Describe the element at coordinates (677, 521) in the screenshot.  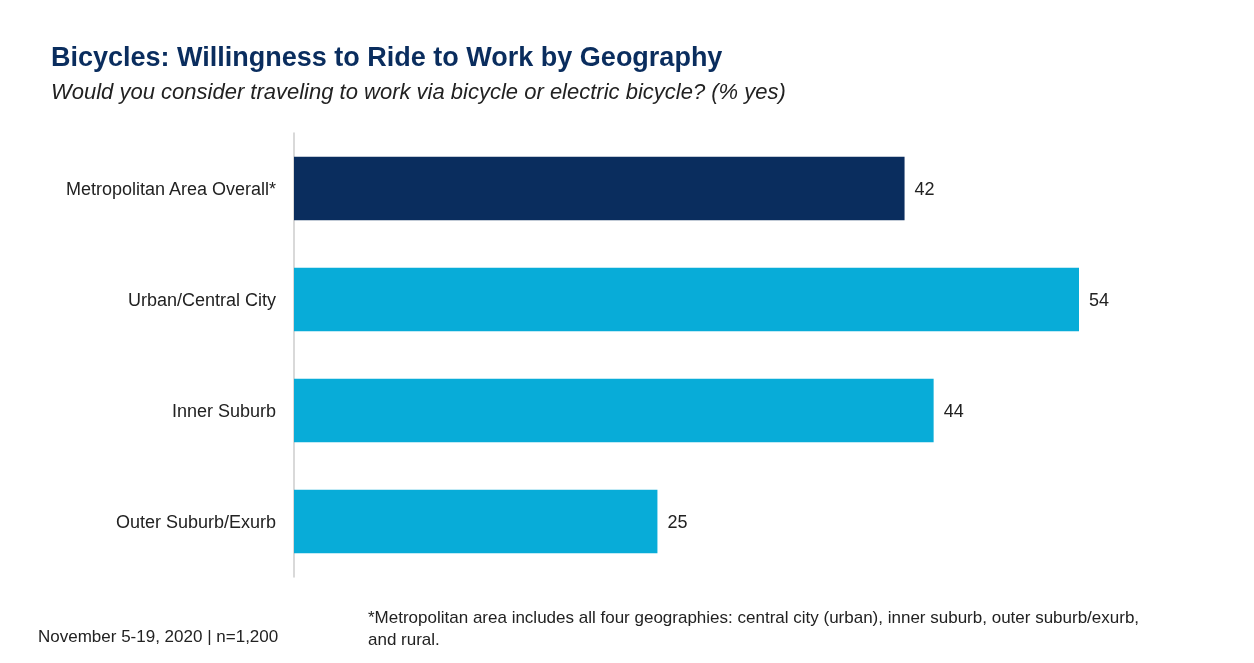
I see `data-label: 25` at that location.